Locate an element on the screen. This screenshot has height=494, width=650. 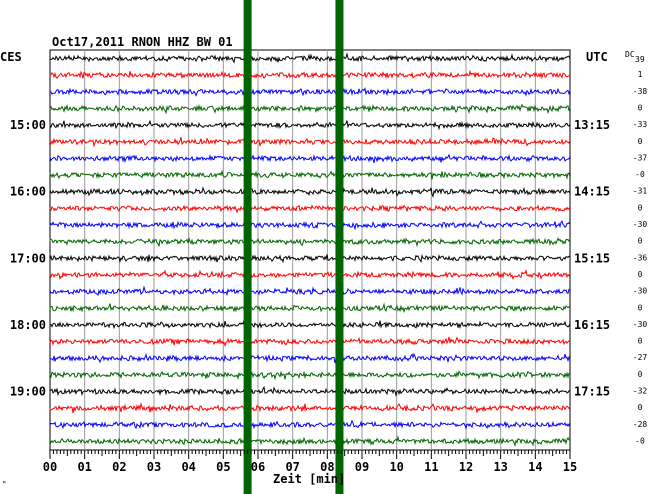
left-hour-label-2: 16:00 is located at coordinates (28, 192).